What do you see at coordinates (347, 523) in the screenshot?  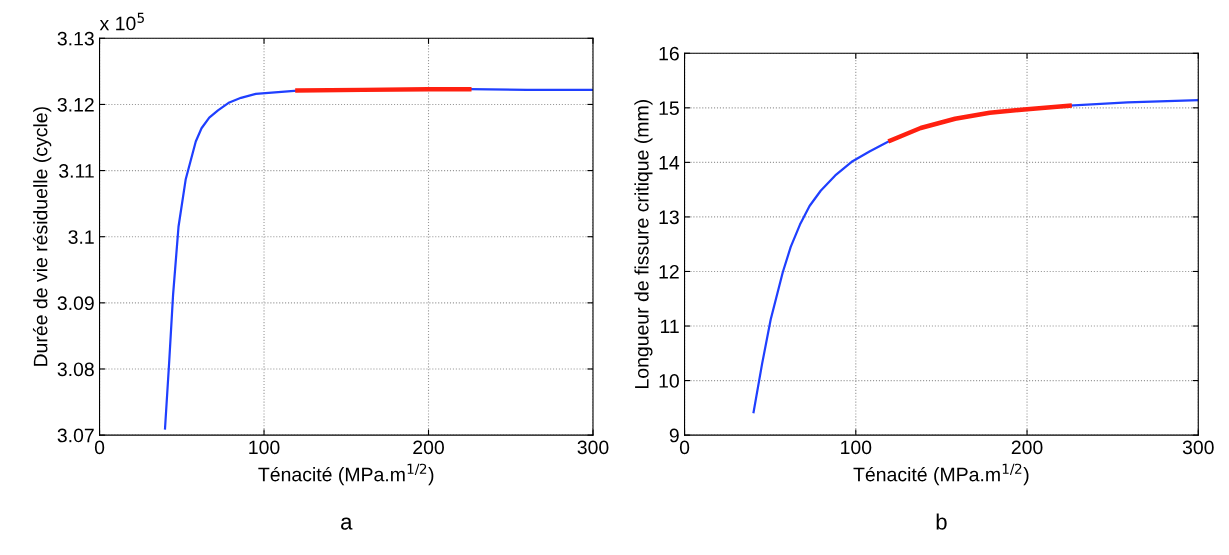 I see `text: a` at bounding box center [347, 523].